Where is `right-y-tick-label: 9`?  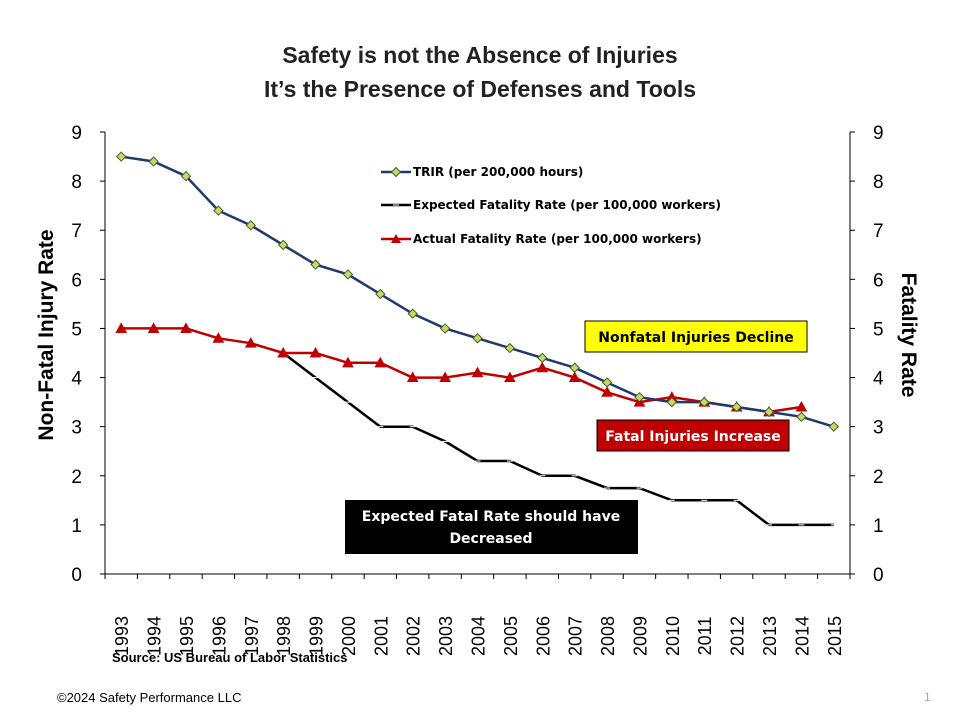
right-y-tick-label: 9 is located at coordinates (878, 133).